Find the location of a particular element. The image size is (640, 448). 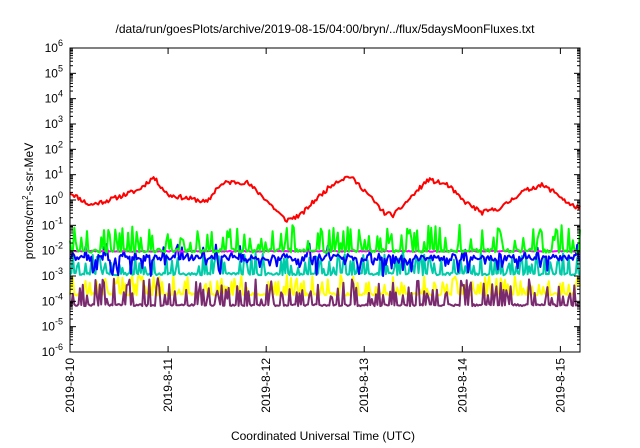

x-tick-label: 2019-8-12 is located at coordinates (266, 385).